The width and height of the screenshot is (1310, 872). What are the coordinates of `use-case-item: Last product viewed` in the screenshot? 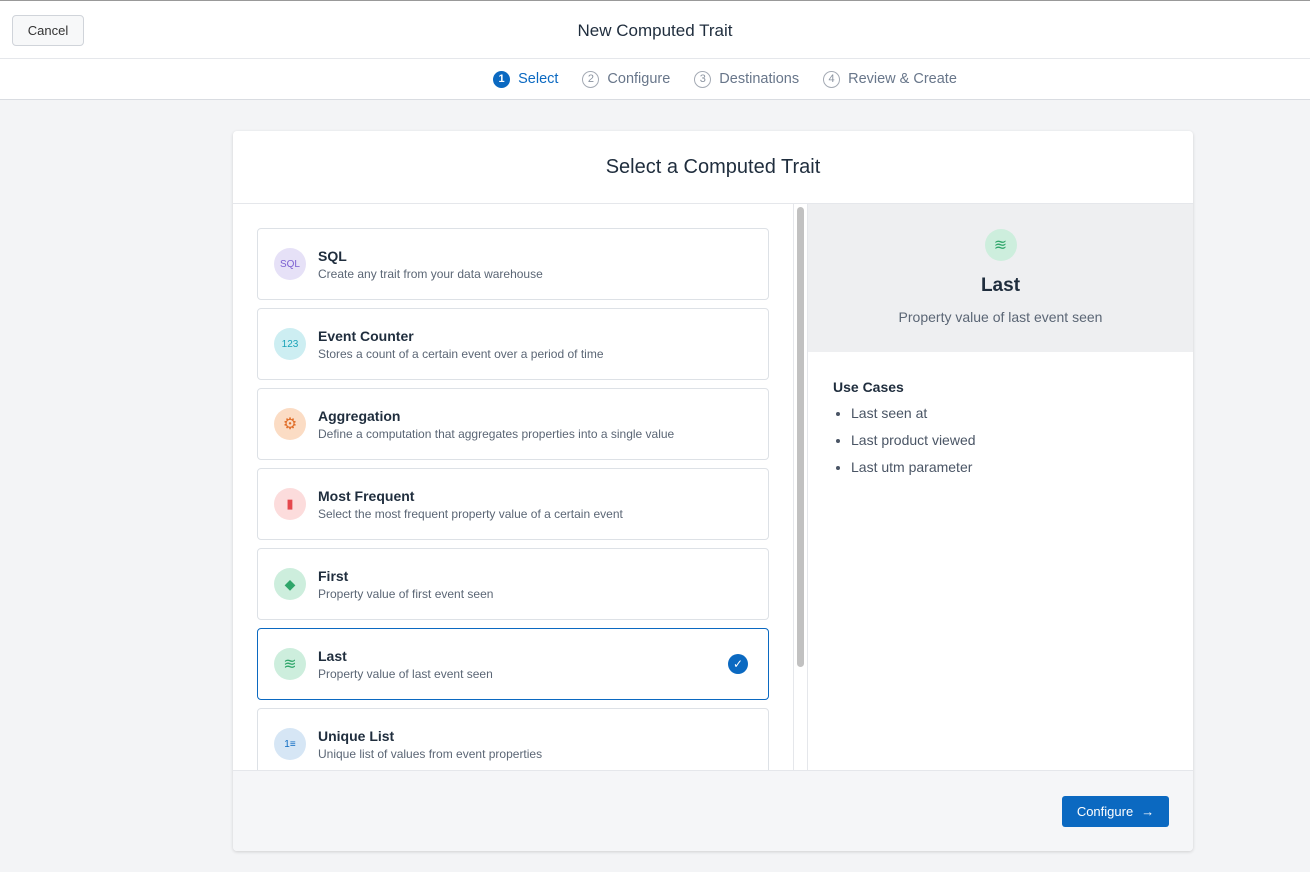 It's located at (1022, 440).